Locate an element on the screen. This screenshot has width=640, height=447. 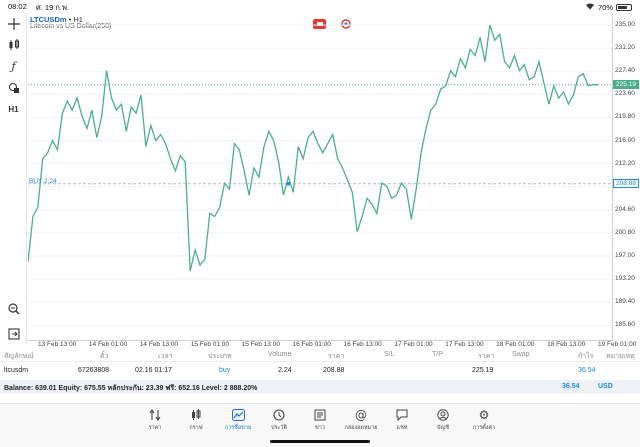
x-tick-label: 14 Feb 13:00 is located at coordinates (159, 344).